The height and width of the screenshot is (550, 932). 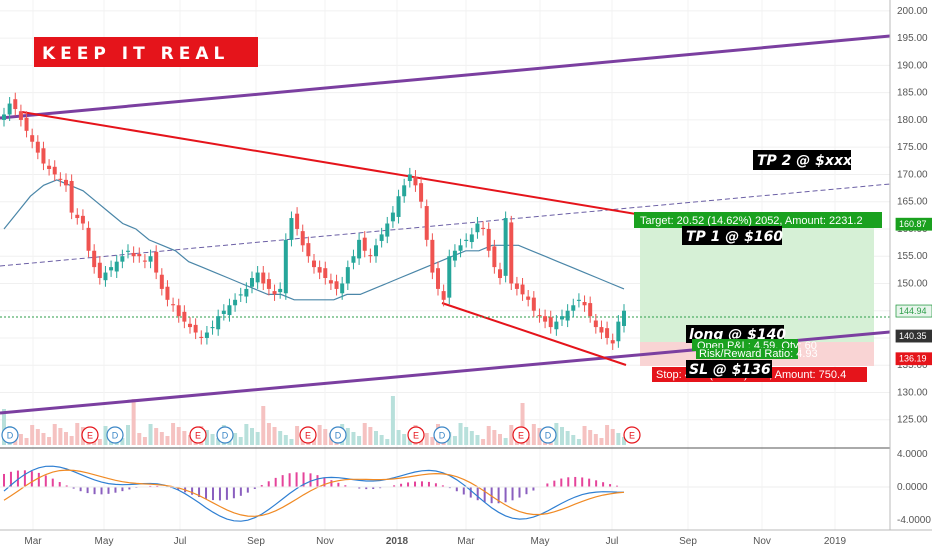 What do you see at coordinates (912, 38) in the screenshot?
I see `y-tick-label: 195.00` at bounding box center [912, 38].